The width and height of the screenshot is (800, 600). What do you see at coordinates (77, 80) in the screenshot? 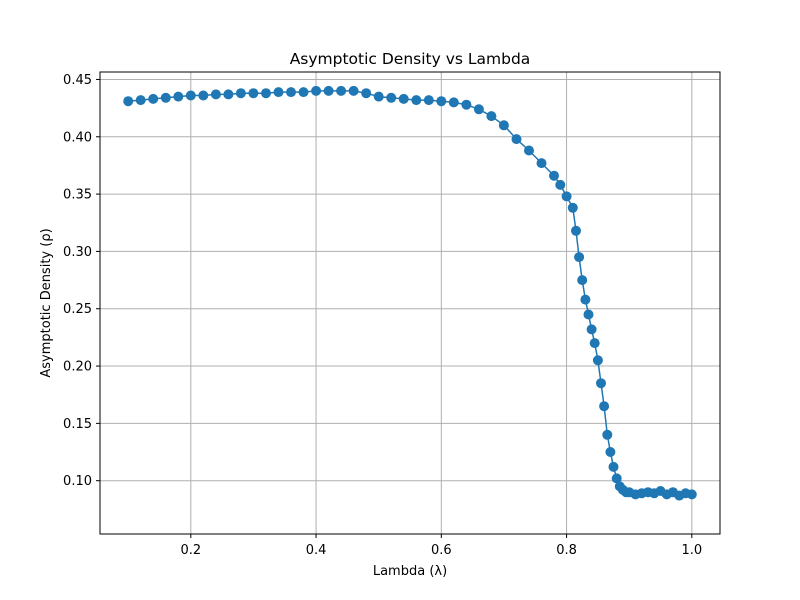
I see `y-tick-label: 0.45` at bounding box center [77, 80].